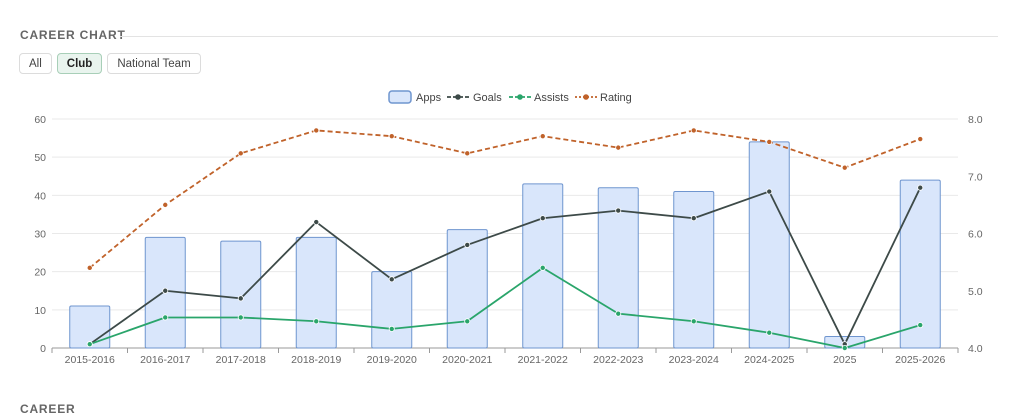  What do you see at coordinates (520, 97) in the screenshot?
I see `legend-assists-marker` at bounding box center [520, 97].